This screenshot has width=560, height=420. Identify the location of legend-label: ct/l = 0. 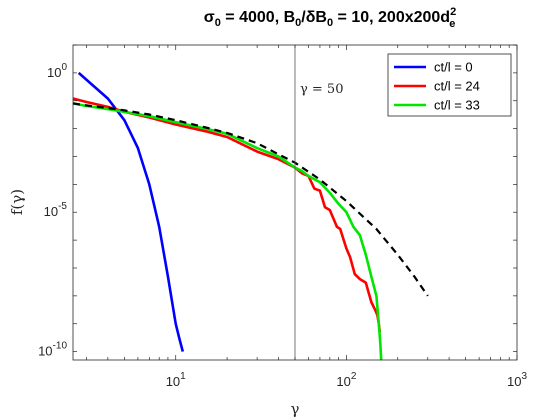
(453, 67).